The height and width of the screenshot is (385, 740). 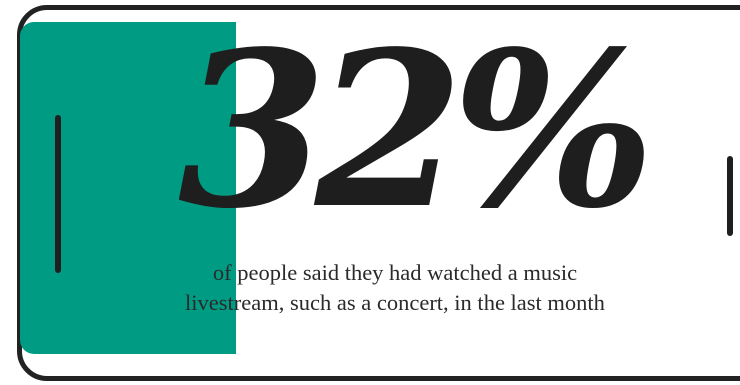 I want to click on stat-caption-line-1: of people said they had watched a music, so click(x=395, y=272).